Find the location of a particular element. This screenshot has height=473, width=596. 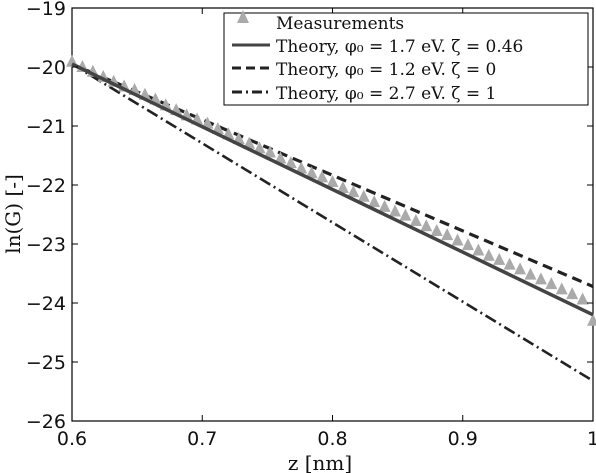

y-tick-label: −24 is located at coordinates (46, 304).